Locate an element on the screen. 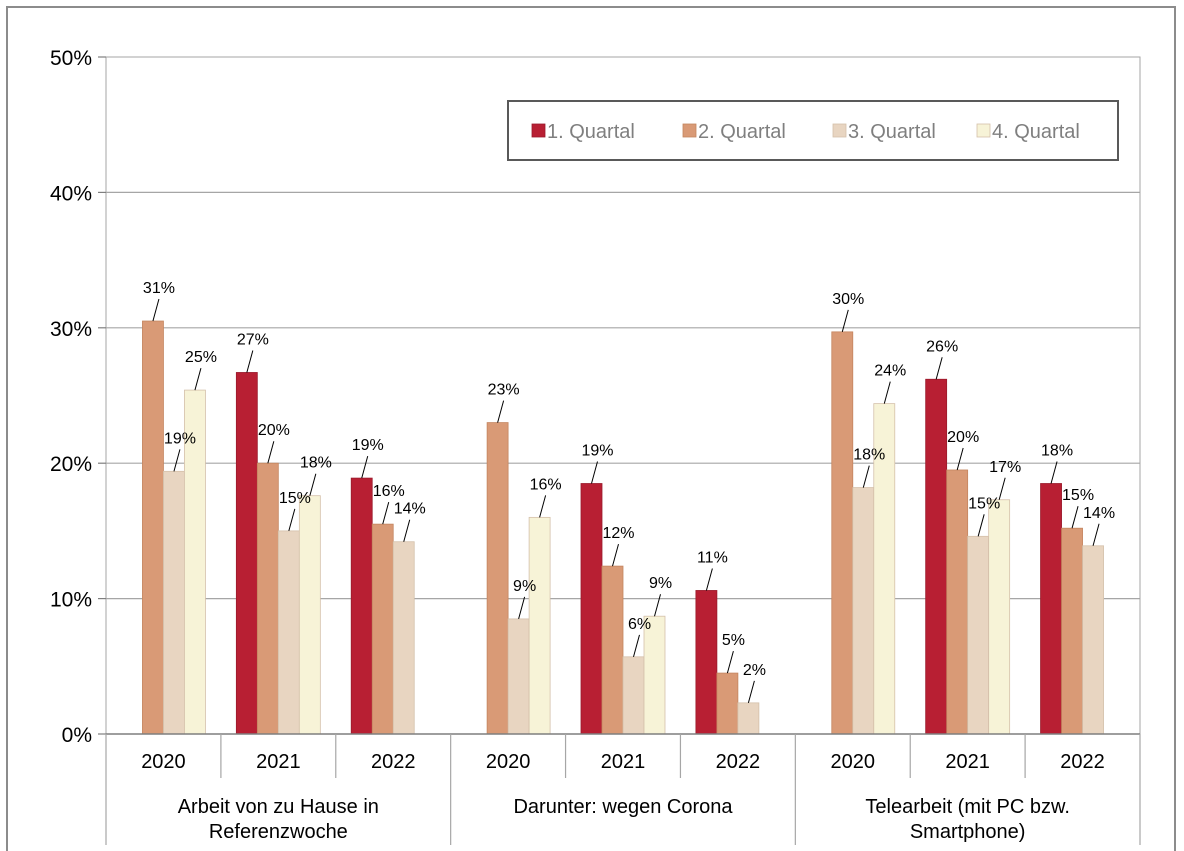 The image size is (1184, 851). legend-label: 2. Quartal is located at coordinates (742, 132).